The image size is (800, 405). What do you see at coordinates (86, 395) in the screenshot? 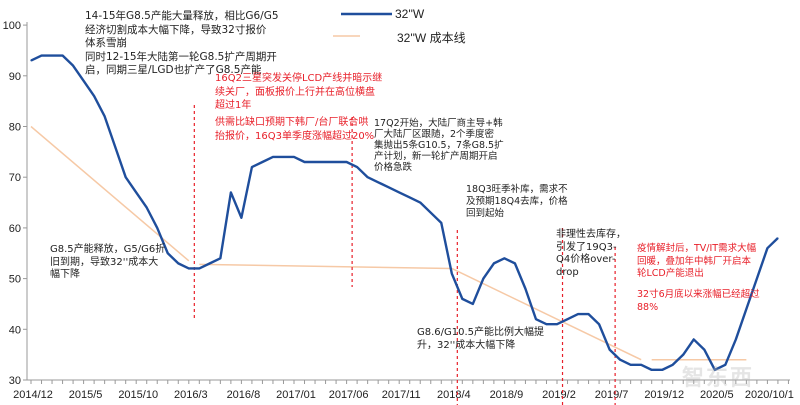
I see `x-tick-label: 2015/5` at bounding box center [86, 395].